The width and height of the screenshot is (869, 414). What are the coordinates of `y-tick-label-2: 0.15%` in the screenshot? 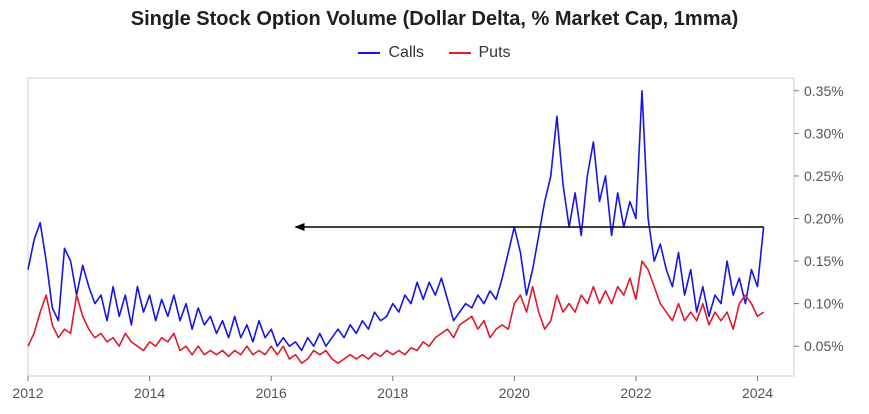 It's located at (824, 261).